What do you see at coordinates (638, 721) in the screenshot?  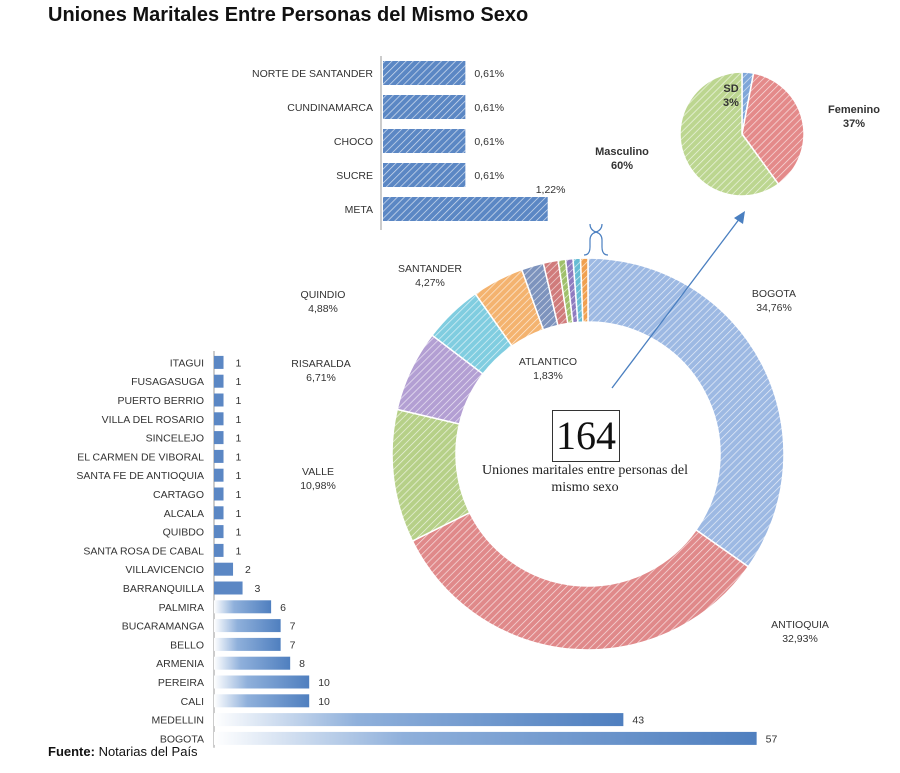 I see `data-label: 43` at bounding box center [638, 721].